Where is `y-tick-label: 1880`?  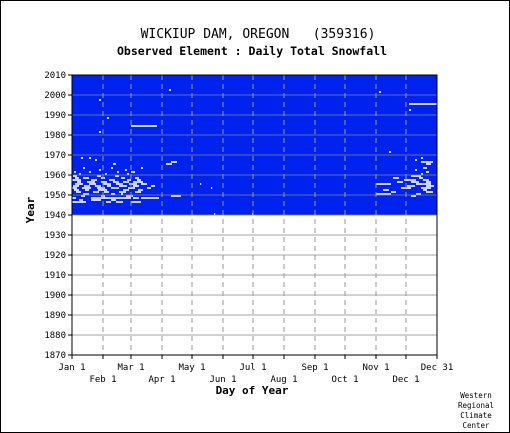
y-tick-label: 1880 is located at coordinates (55, 336).